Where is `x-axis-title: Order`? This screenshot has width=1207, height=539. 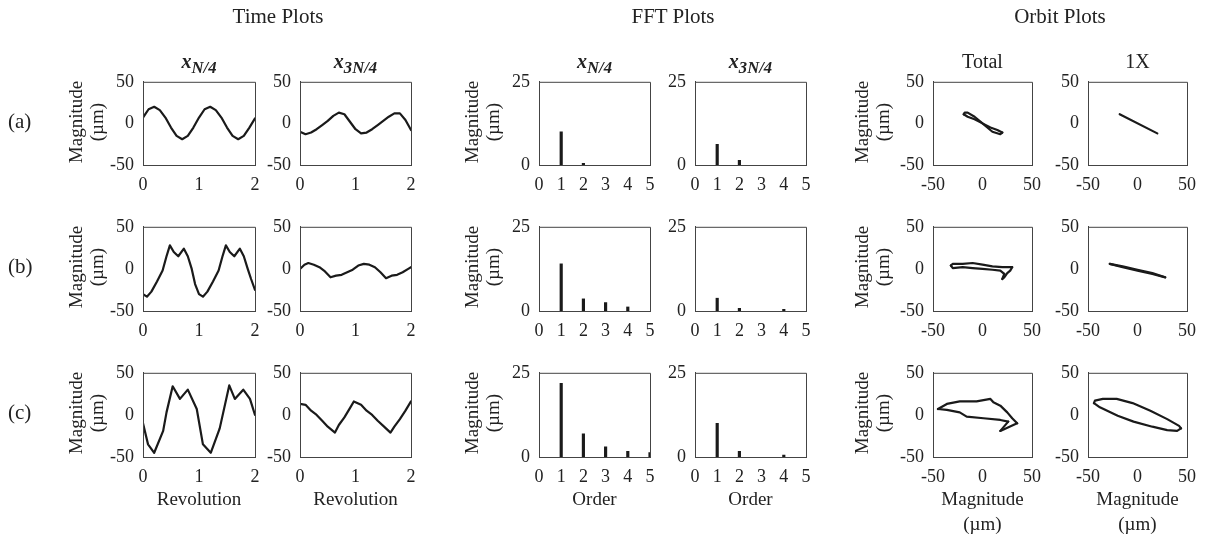 x-axis-title: Order is located at coordinates (594, 499).